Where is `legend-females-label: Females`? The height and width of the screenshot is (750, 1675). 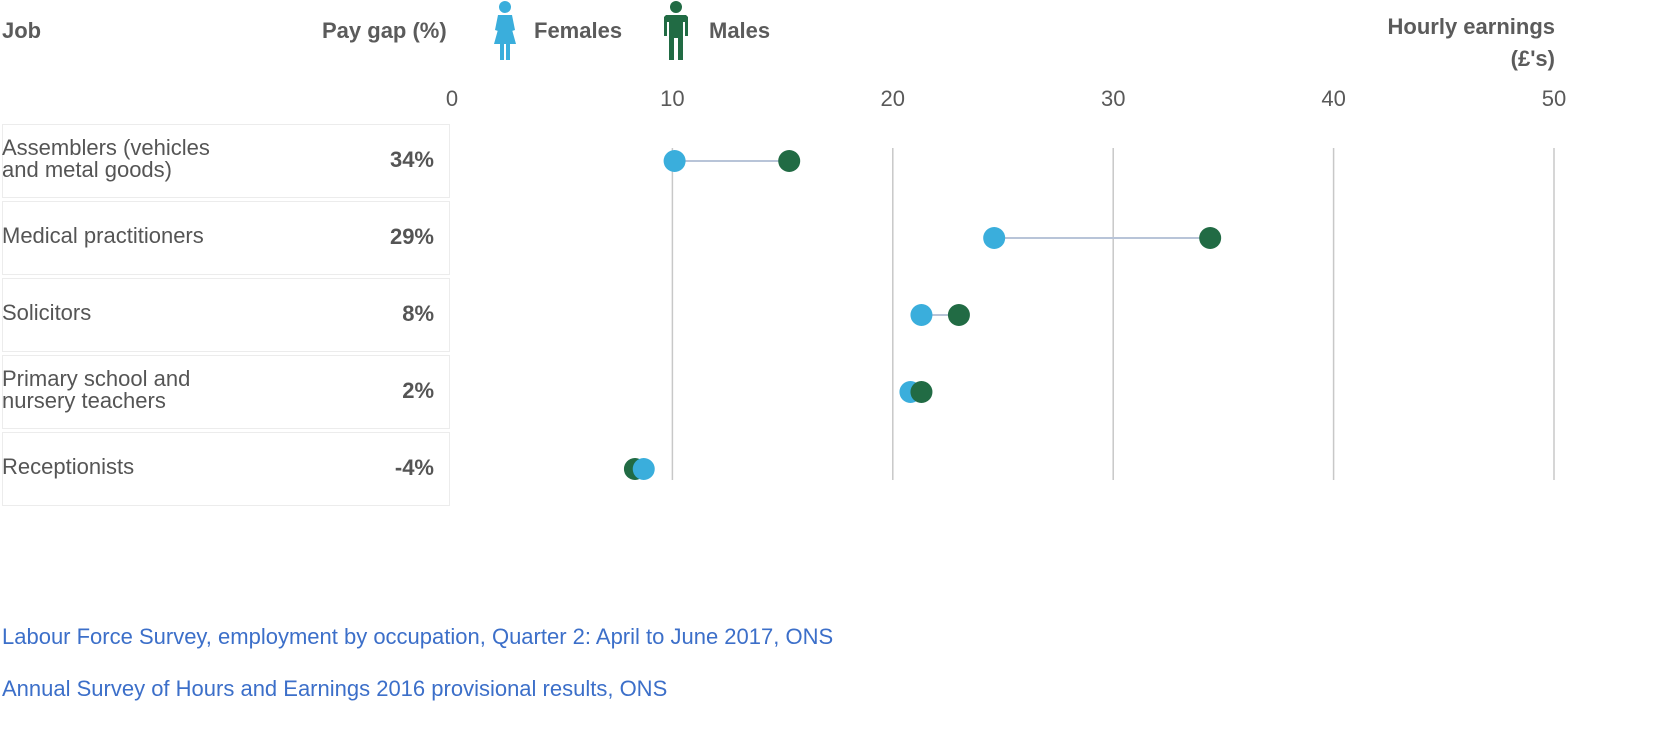 legend-females-label: Females is located at coordinates (578, 30).